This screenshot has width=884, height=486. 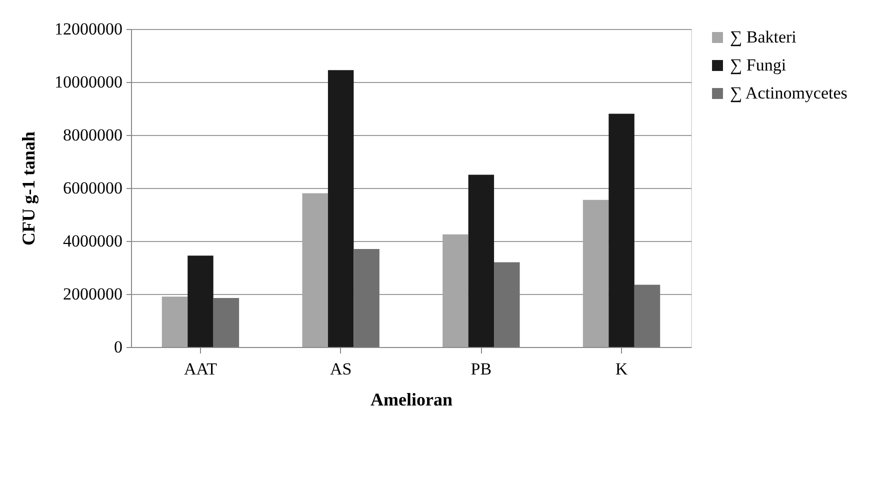 What do you see at coordinates (789, 93) in the screenshot?
I see `legend-label: ∑ Actinomycetes` at bounding box center [789, 93].